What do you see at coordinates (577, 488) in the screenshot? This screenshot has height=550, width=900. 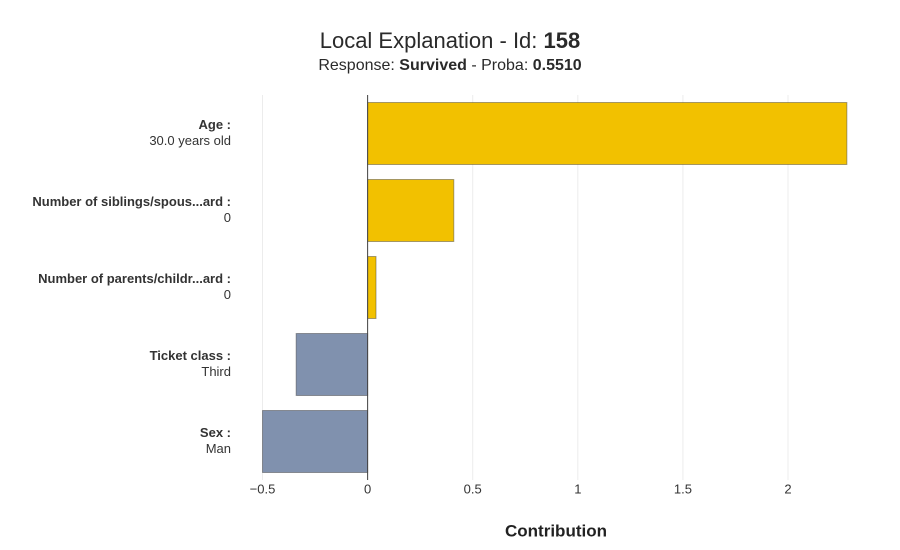 I see `x-tick-label: 1` at bounding box center [577, 488].